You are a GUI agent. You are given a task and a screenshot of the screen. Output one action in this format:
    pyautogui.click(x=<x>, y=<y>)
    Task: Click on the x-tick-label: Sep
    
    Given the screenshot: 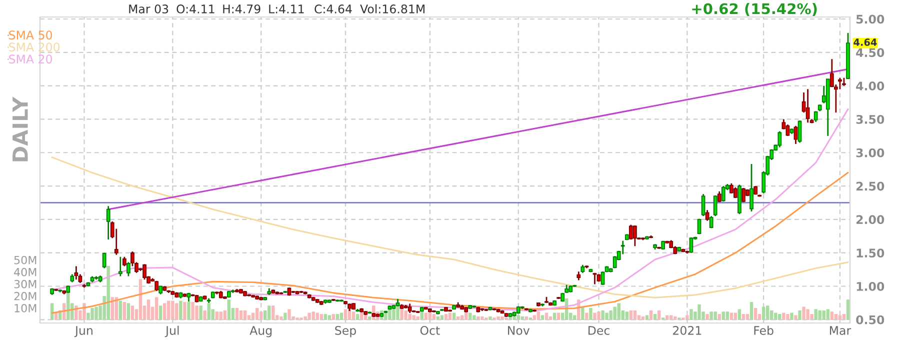 What is the action you would take?
    pyautogui.click(x=345, y=332)
    